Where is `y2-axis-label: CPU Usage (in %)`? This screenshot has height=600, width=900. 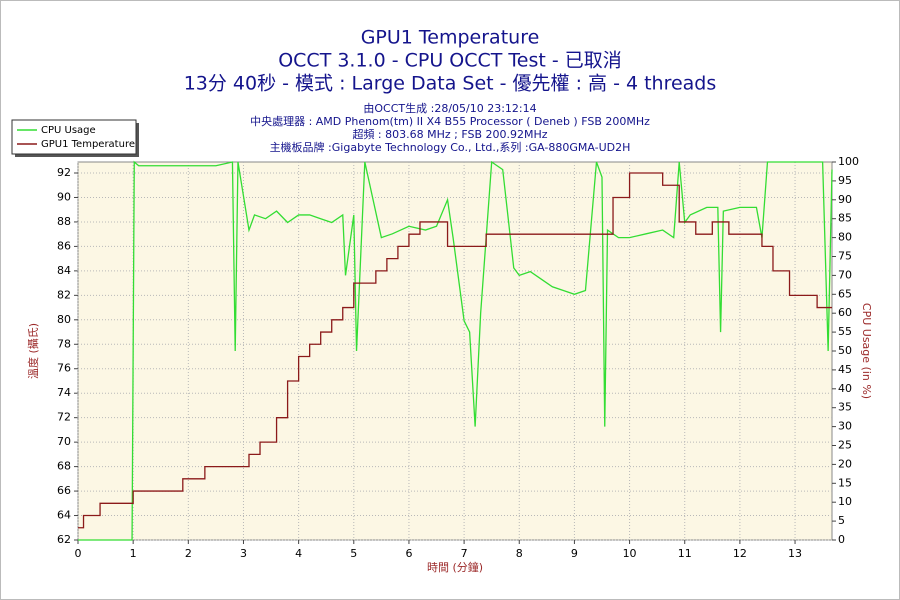
y2-axis-label: CPU Usage (in %) is located at coordinates (866, 351).